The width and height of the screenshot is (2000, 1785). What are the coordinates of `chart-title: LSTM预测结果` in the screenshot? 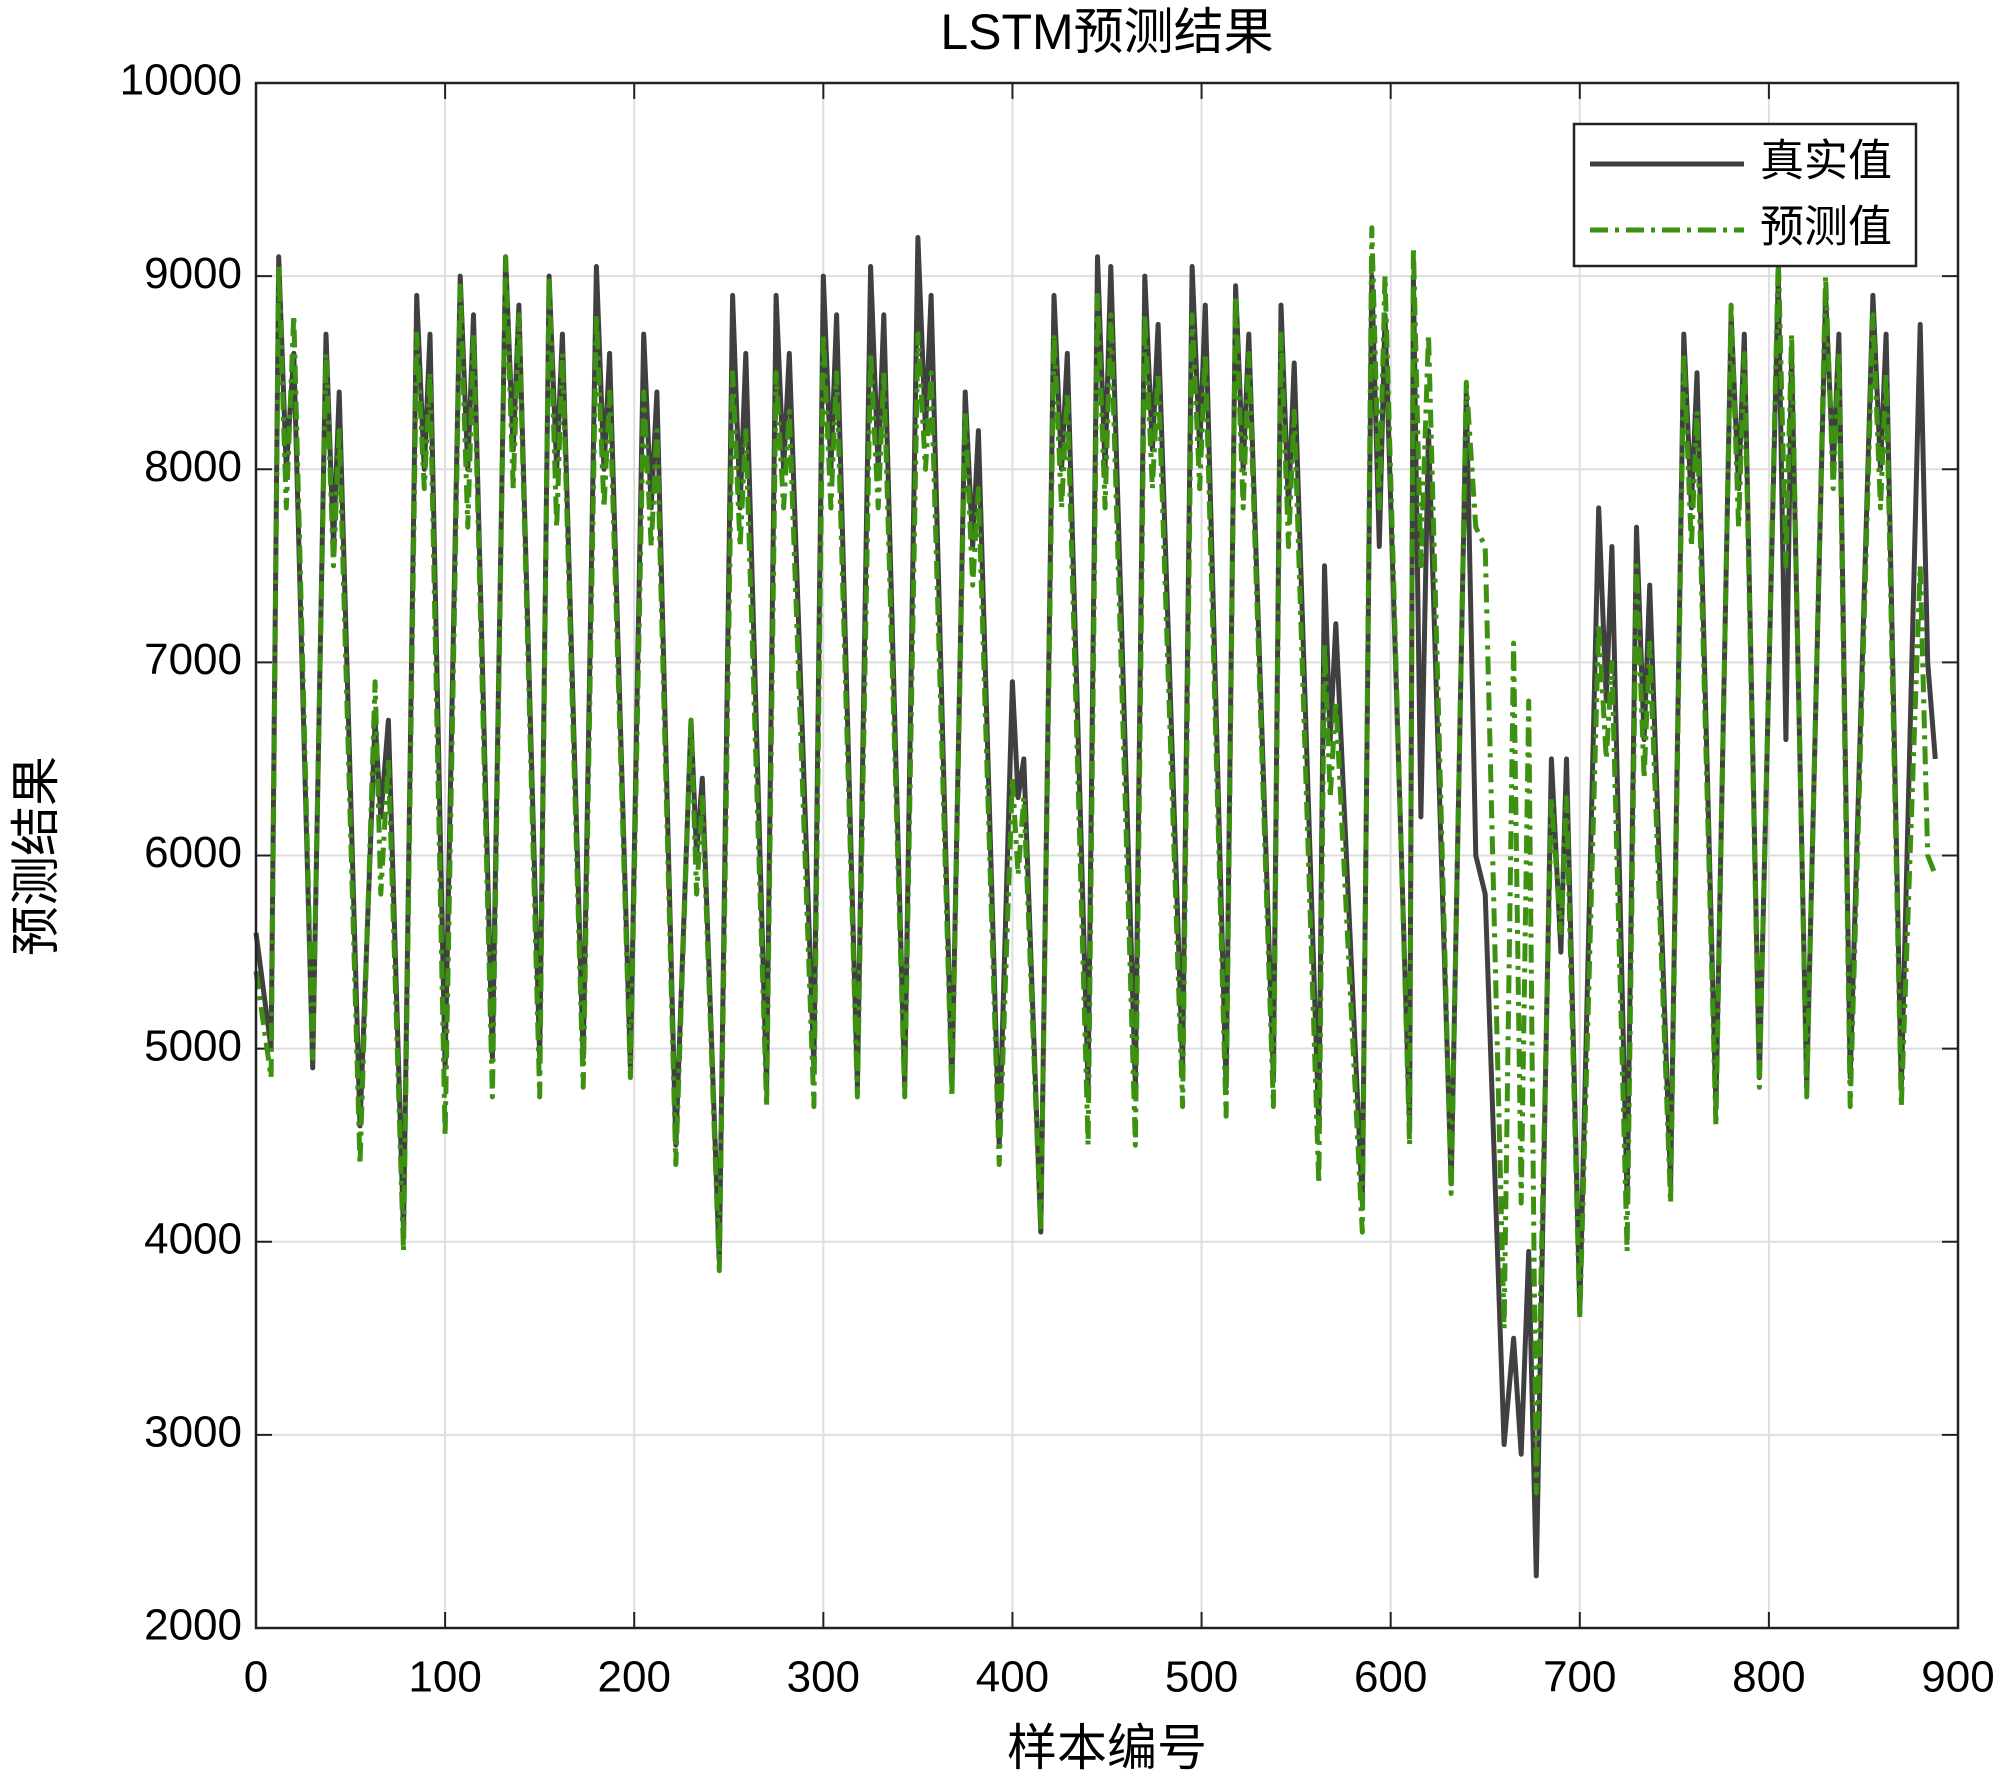 It's located at (1106, 32).